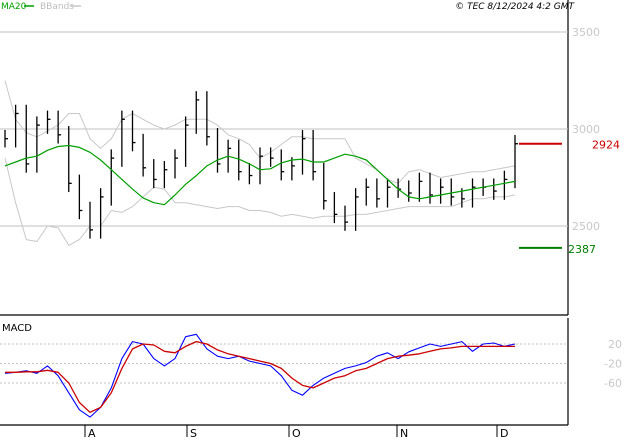 The width and height of the screenshot is (627, 444). What do you see at coordinates (92, 433) in the screenshot?
I see `x-tick-label: A` at bounding box center [92, 433].